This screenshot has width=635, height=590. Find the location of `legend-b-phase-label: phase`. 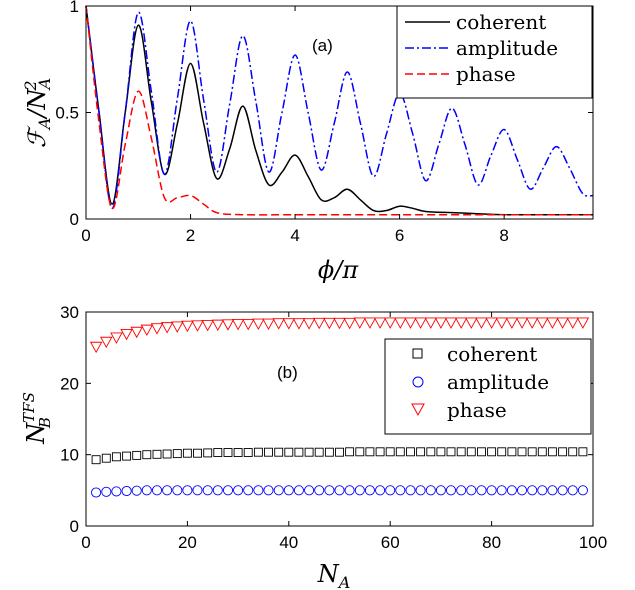

legend-b-phase-label: phase is located at coordinates (477, 410).